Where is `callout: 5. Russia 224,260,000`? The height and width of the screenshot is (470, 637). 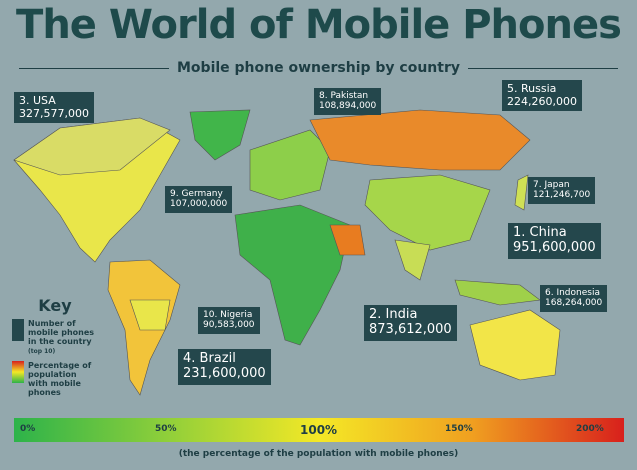 callout: 5. Russia 224,260,000 is located at coordinates (542, 96).